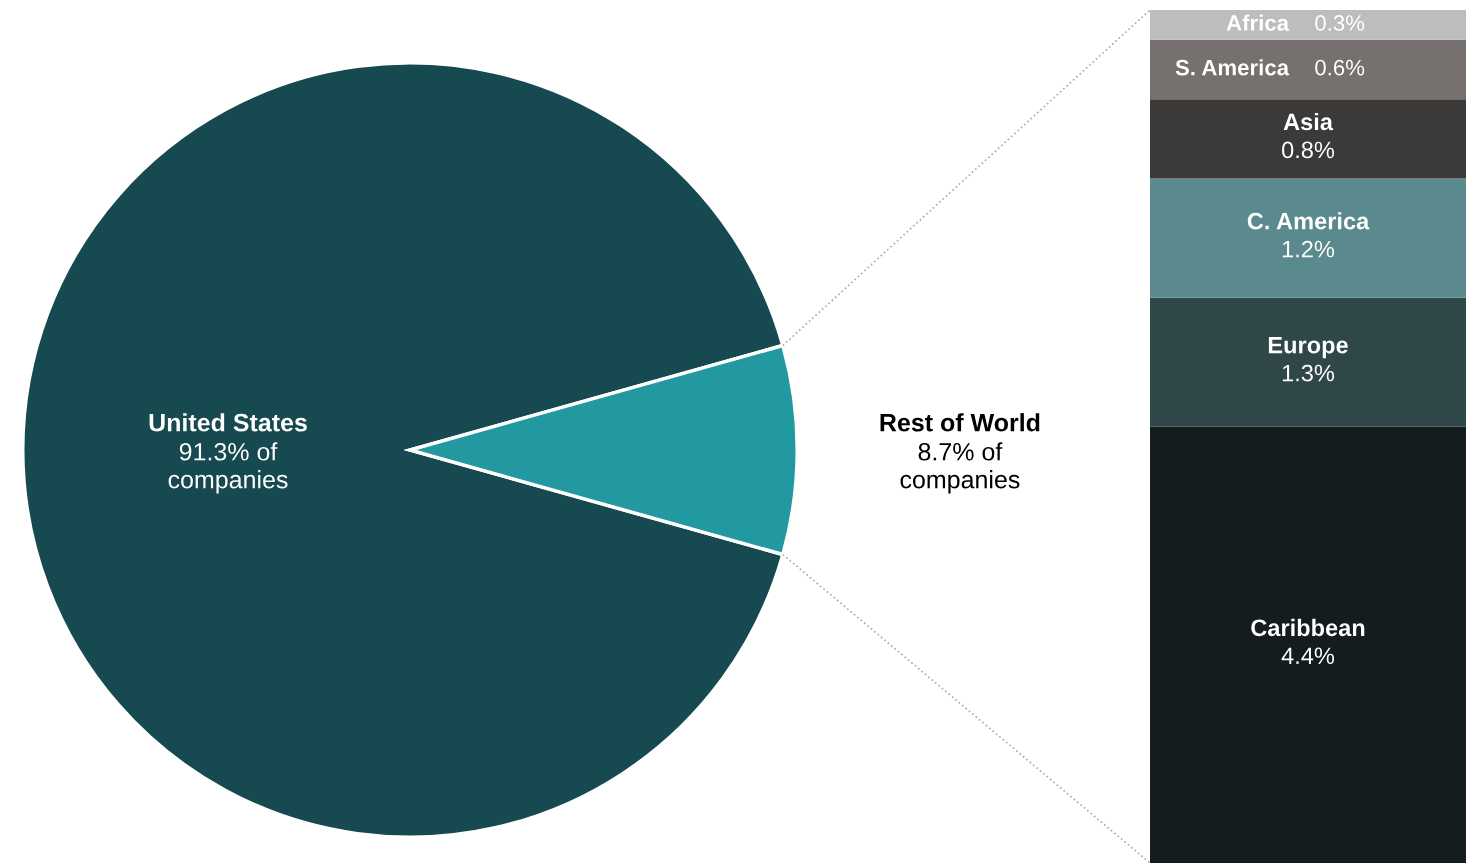  What do you see at coordinates (1308, 121) in the screenshot?
I see `series-label: Asia` at bounding box center [1308, 121].